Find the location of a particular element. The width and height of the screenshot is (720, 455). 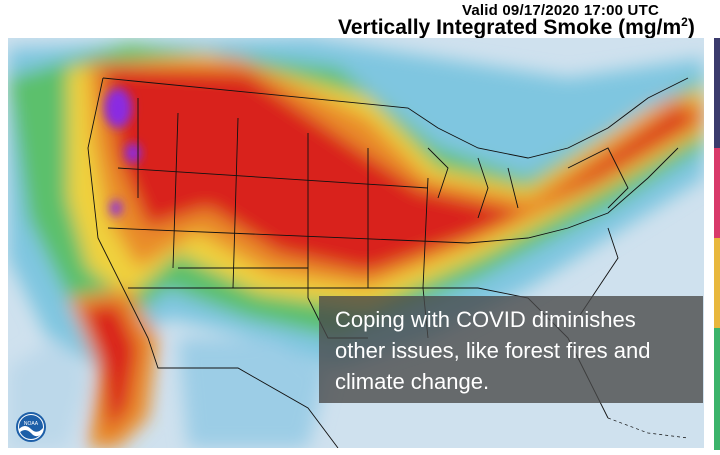

map-title-text: Vertically Integrated Smoke (mg/m is located at coordinates (510, 27).